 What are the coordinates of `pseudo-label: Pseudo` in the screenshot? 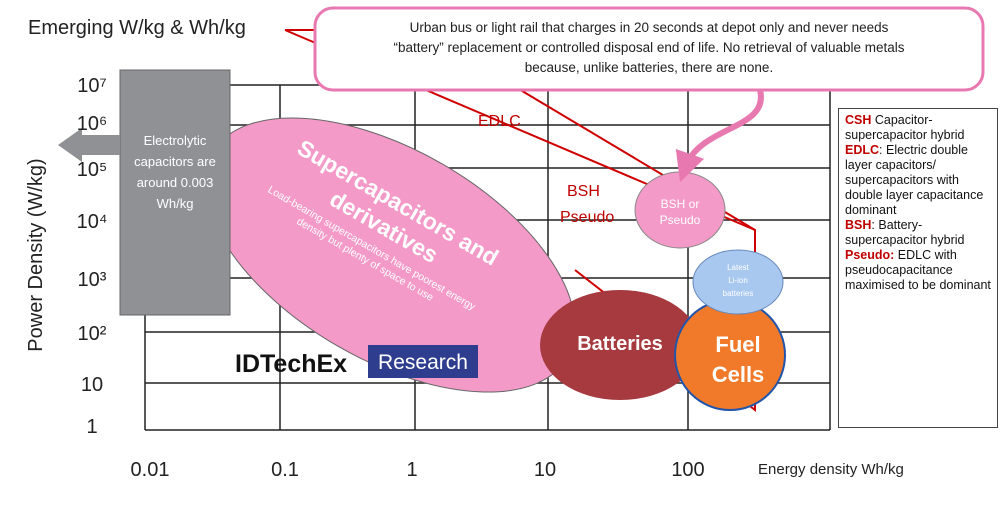 It's located at (587, 217).